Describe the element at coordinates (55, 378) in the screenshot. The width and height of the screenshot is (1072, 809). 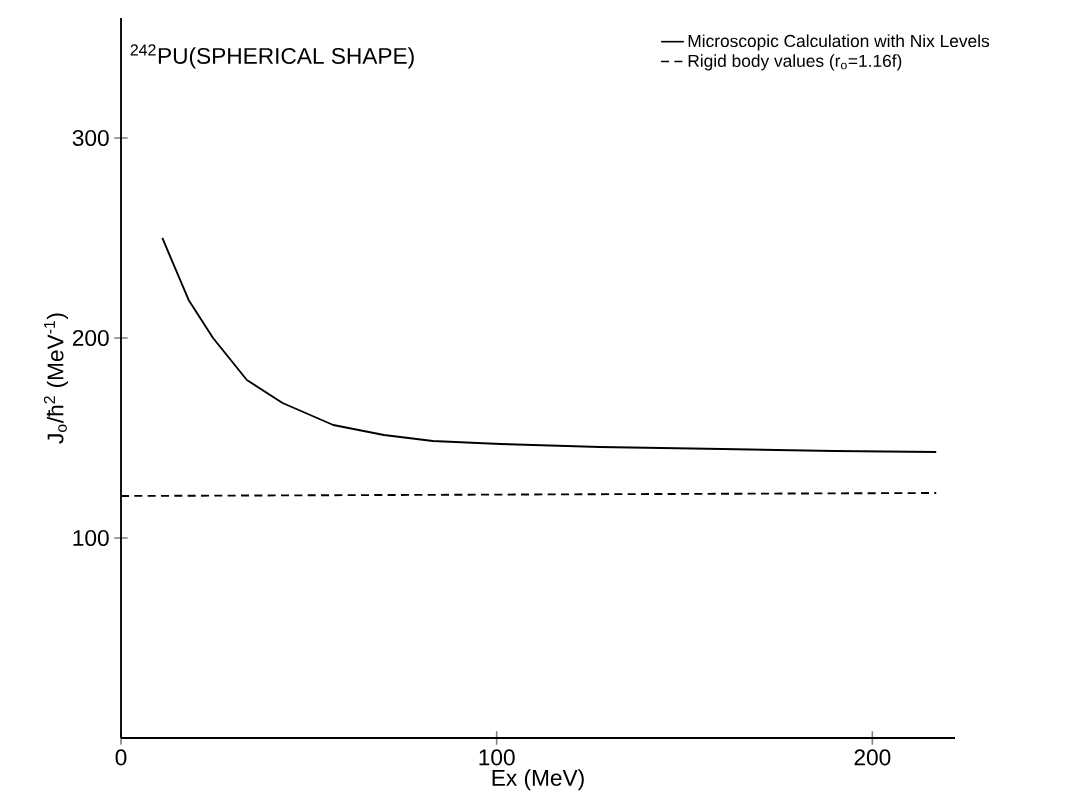
I see `y-axis-title: J$_{o}$/ħ$^{2}$ (MeV$^{-1}$)` at that location.